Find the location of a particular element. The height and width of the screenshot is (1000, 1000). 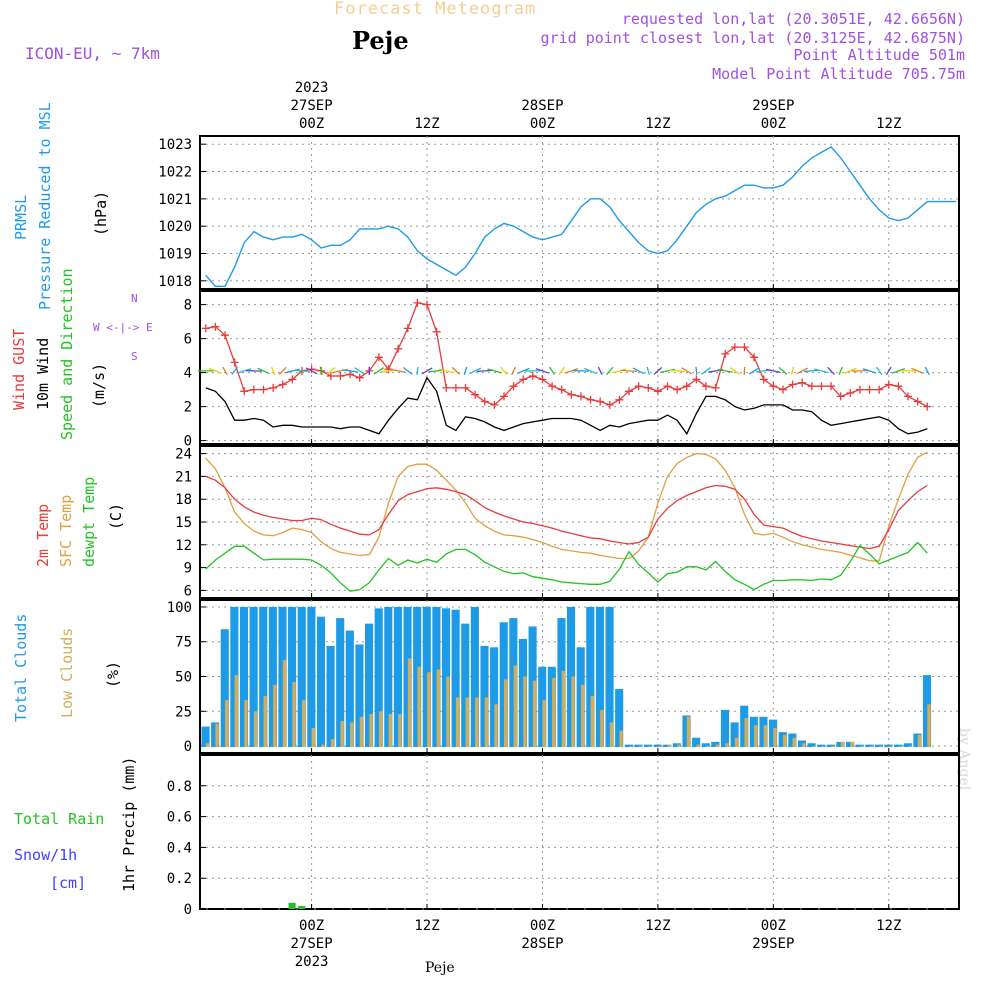

pressure-line is located at coordinates (581, 216).